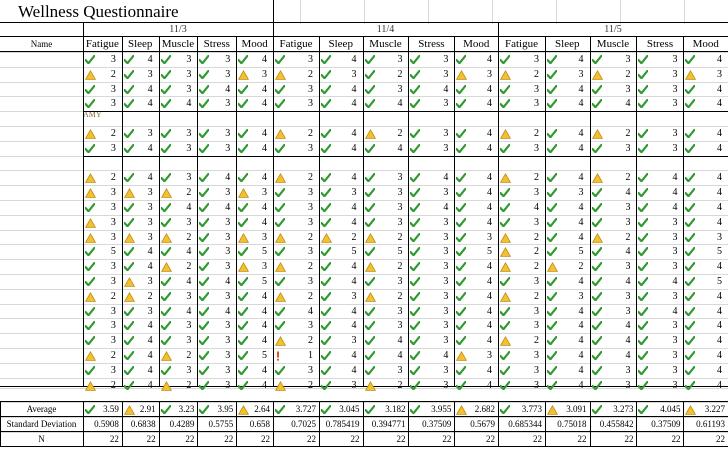 This screenshot has width=728, height=449. Describe the element at coordinates (262, 409) in the screenshot. I see `average-cell: 2.64` at that location.